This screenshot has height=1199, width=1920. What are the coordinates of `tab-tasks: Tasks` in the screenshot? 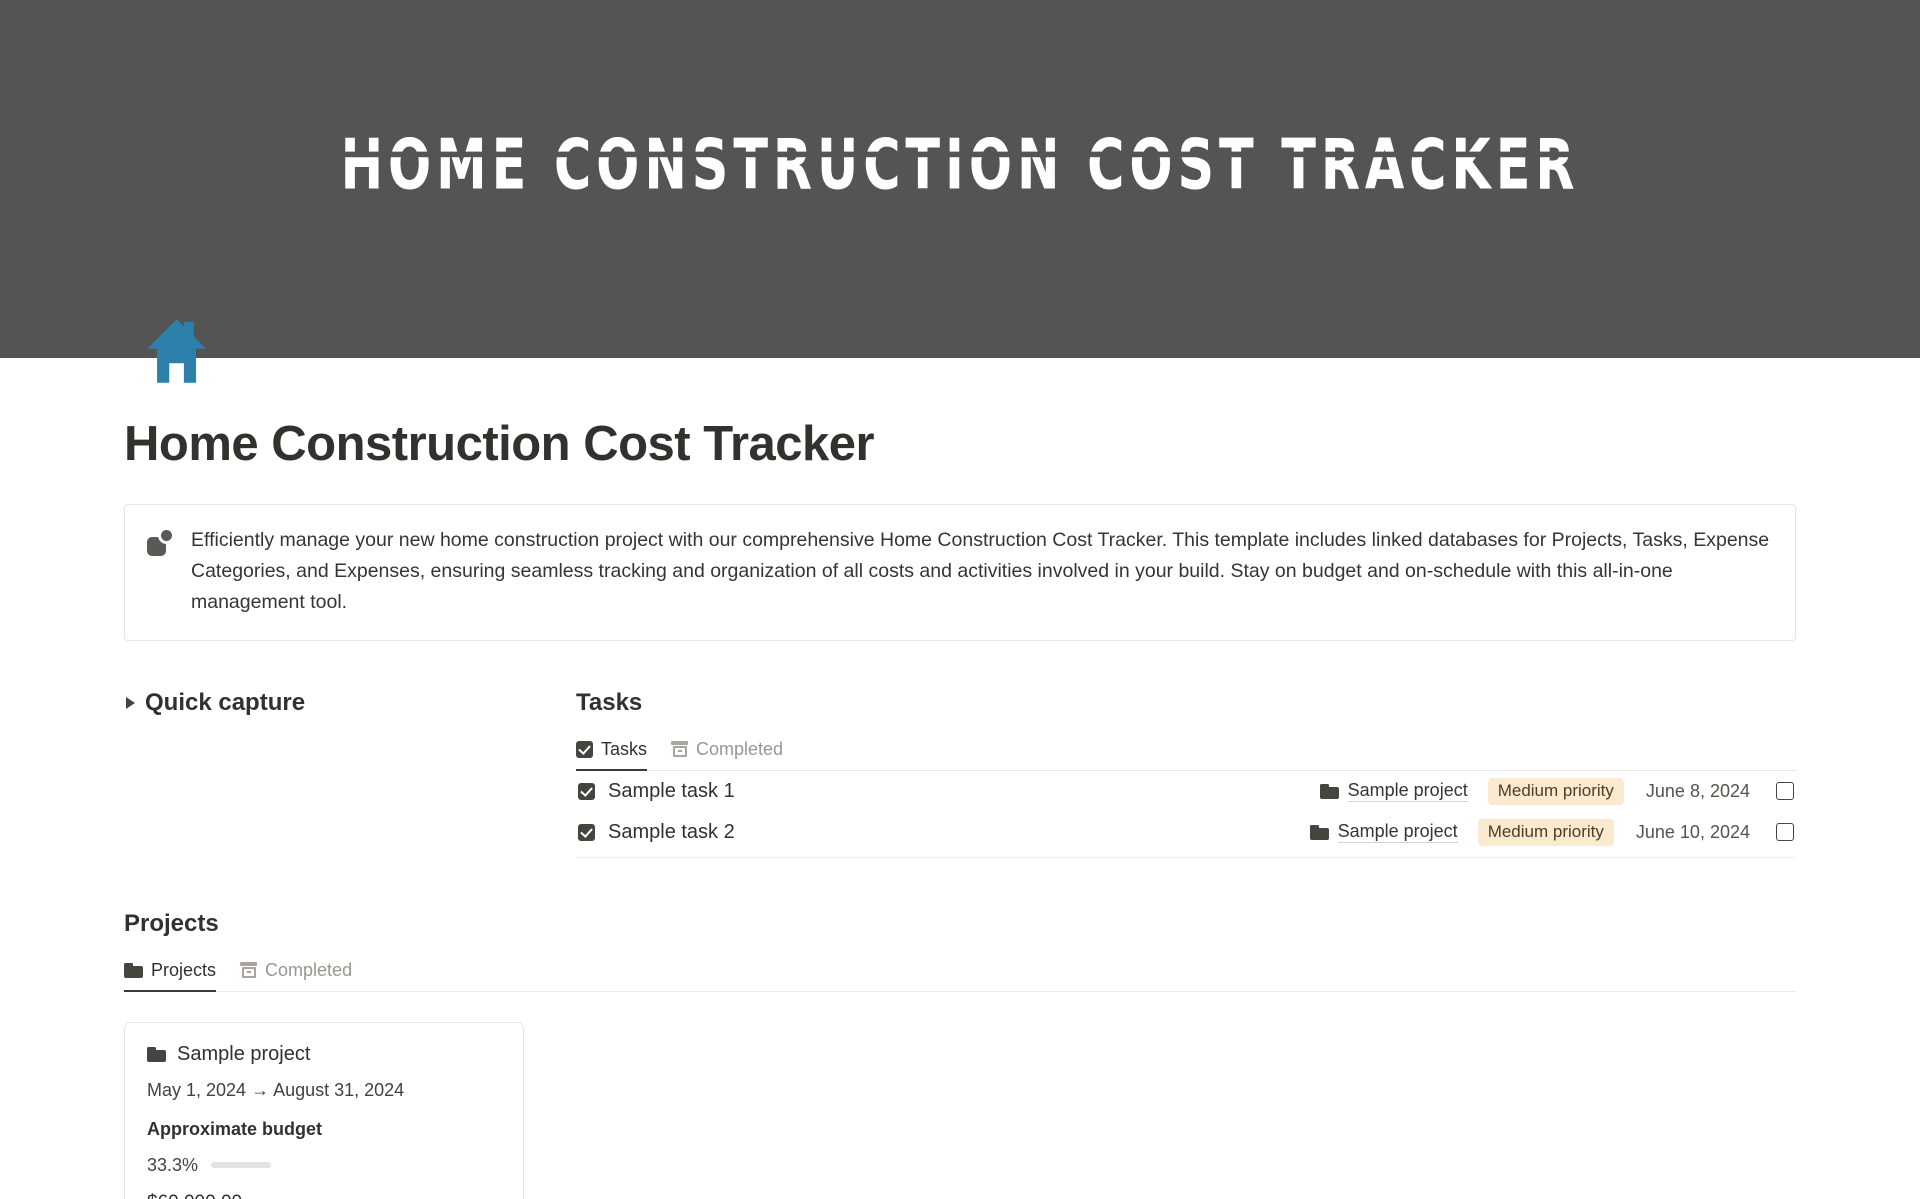 It's located at (612, 754).